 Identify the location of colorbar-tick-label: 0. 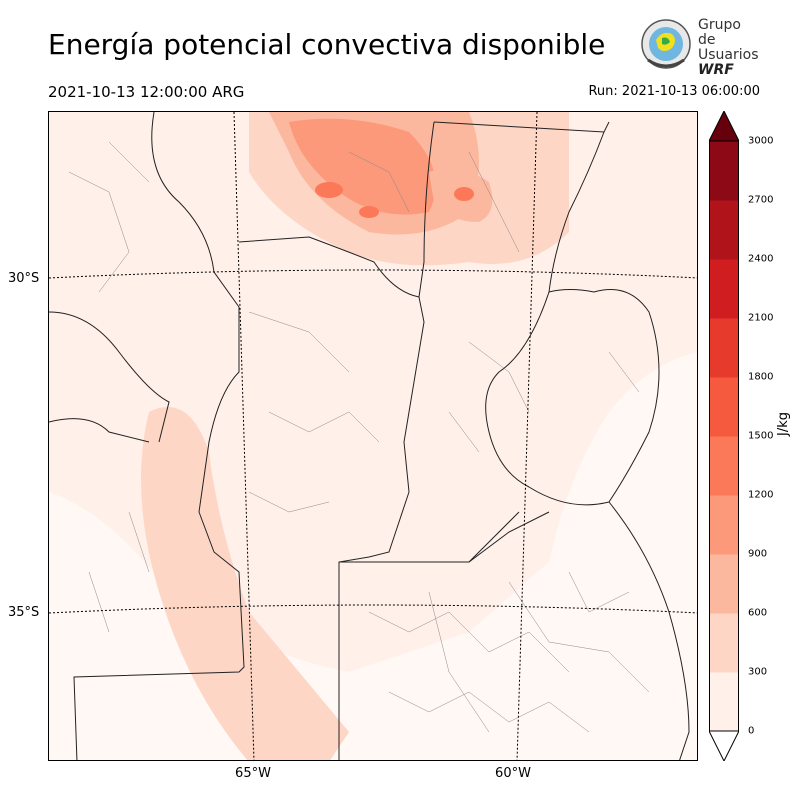
(751, 731).